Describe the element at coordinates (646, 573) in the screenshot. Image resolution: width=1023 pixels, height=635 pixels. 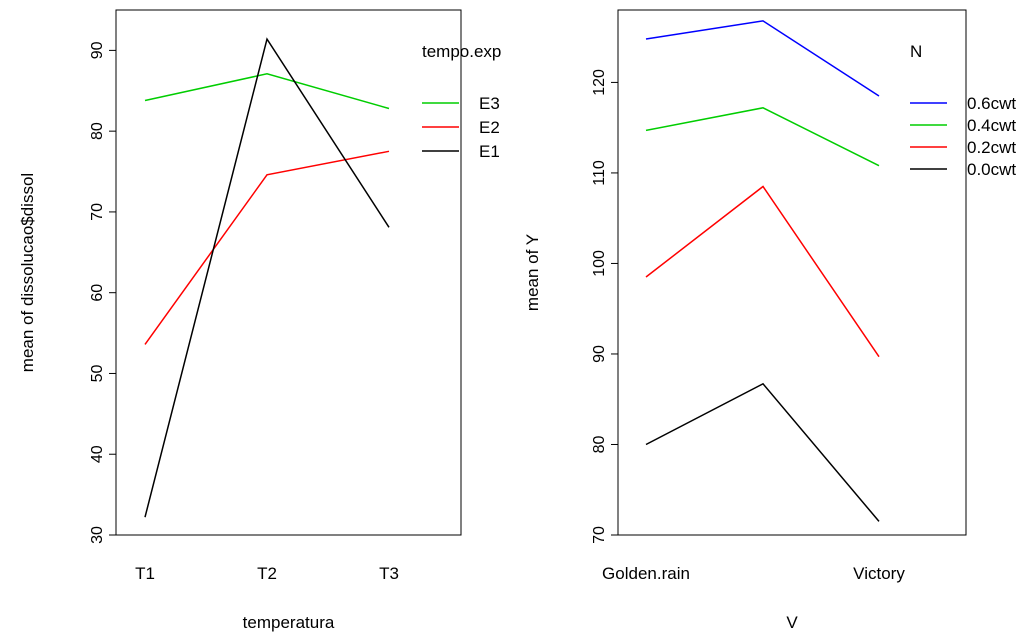
I see `x-tick-label: Golden.rain` at that location.